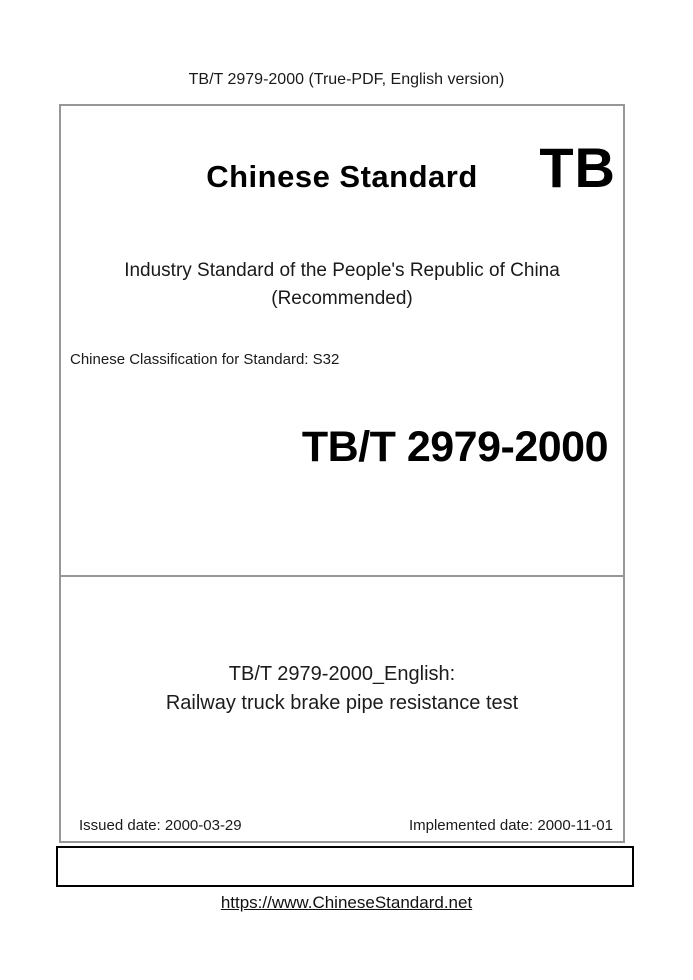 This screenshot has width=693, height=980. What do you see at coordinates (510, 825) in the screenshot?
I see `implemented-date: Implemented date: 2000-11-01` at bounding box center [510, 825].